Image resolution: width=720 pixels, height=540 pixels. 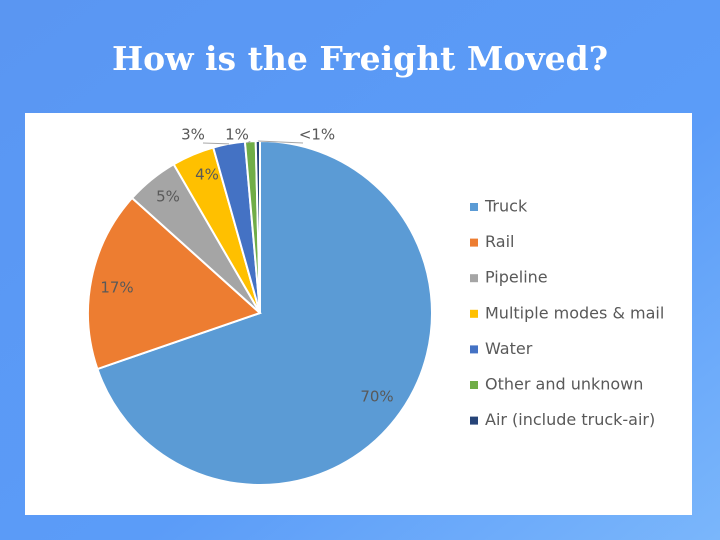 What do you see at coordinates (509, 348) in the screenshot?
I see `legend-label: Water` at bounding box center [509, 348].